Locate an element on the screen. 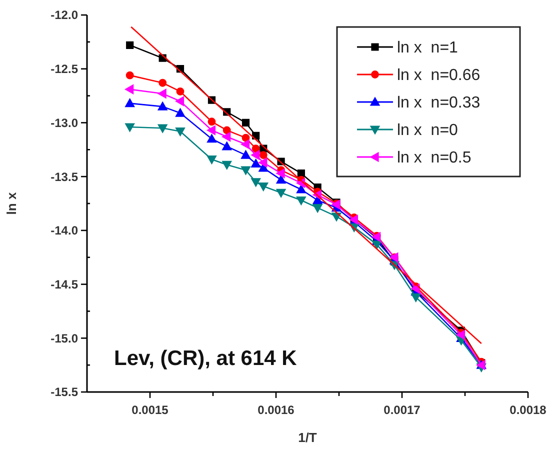 The height and width of the screenshot is (460, 555). y-tick-label: -12.5 is located at coordinates (64, 69).